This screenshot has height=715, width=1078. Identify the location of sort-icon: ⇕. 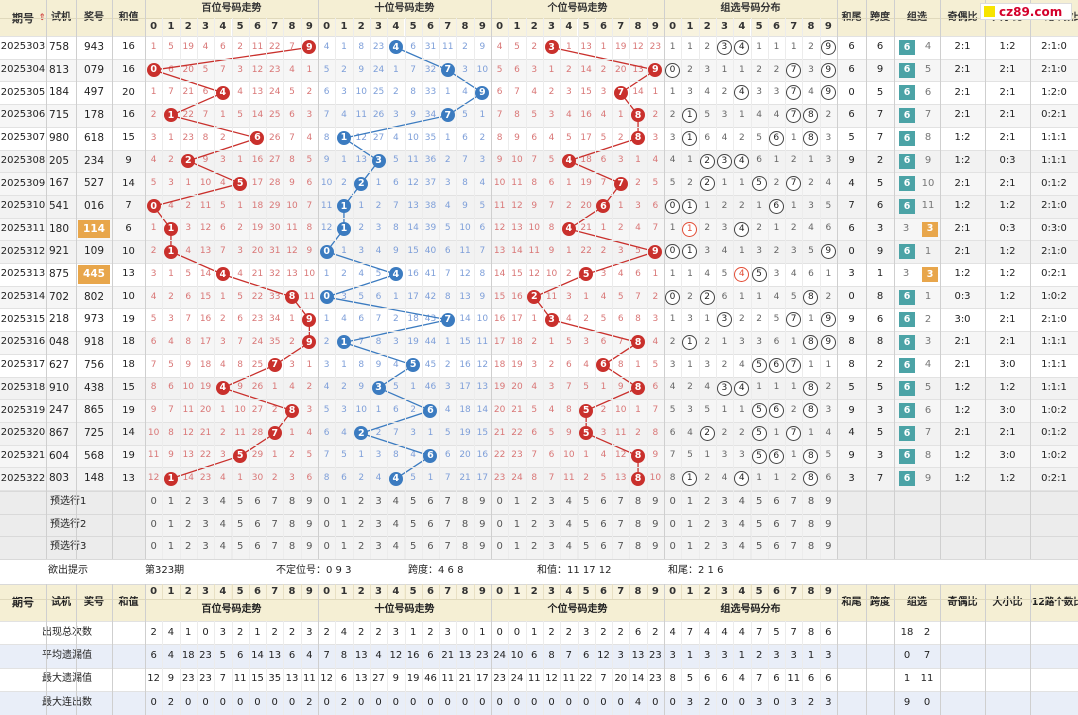
(42, 18).